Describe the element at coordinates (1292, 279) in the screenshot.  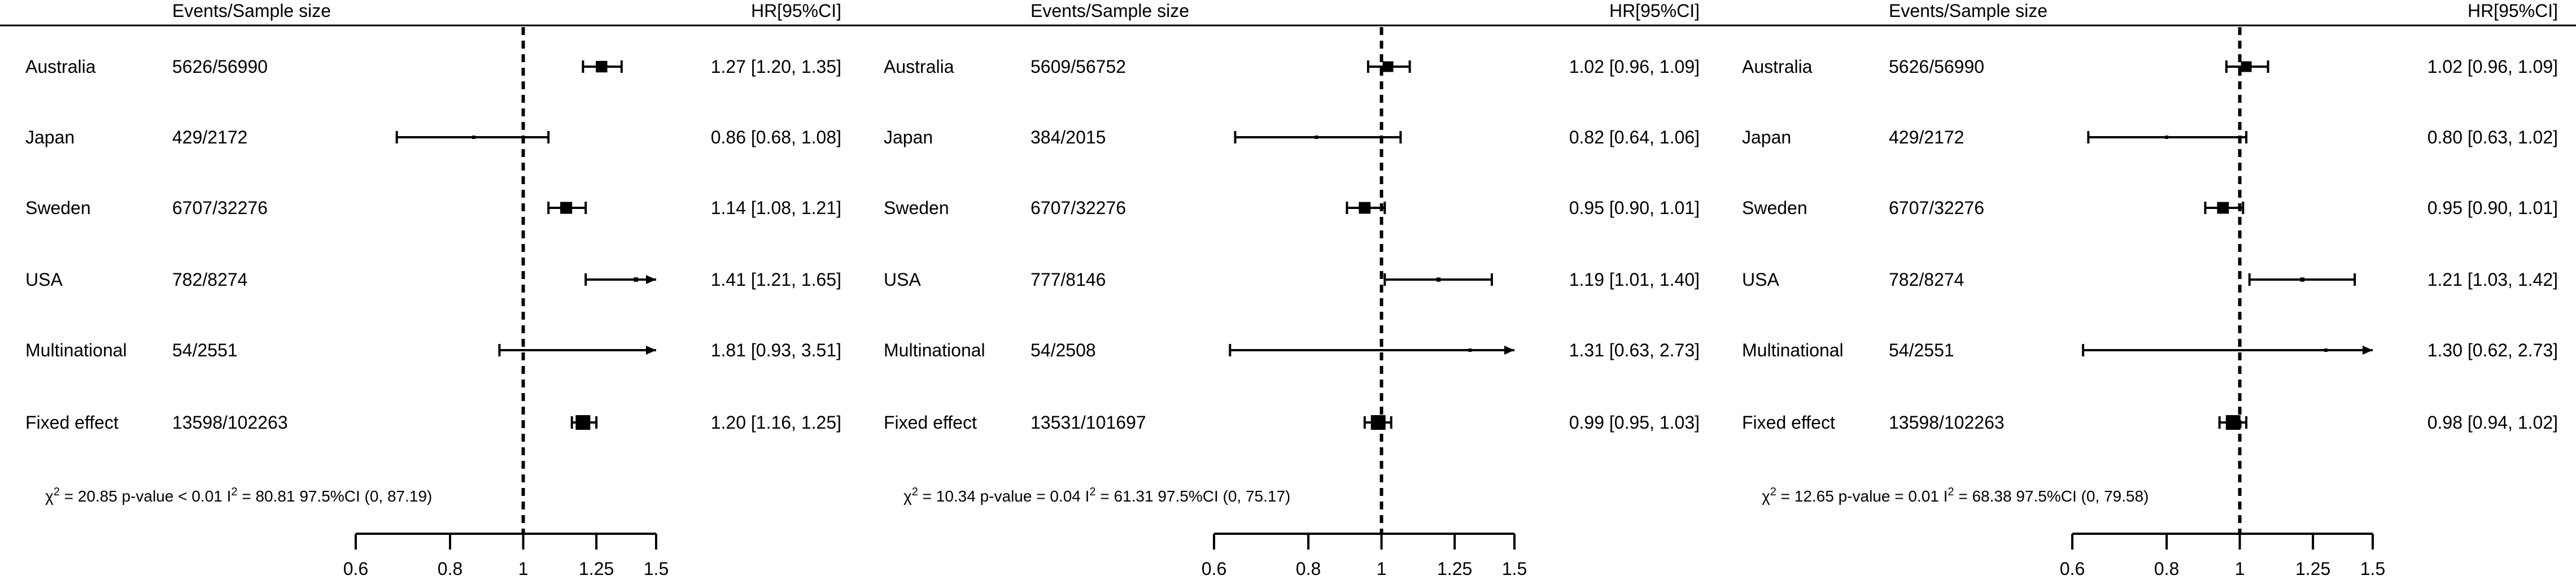
I see `table-row: USA 777/8146 1.19 [1.01, 1.40]` at that location.